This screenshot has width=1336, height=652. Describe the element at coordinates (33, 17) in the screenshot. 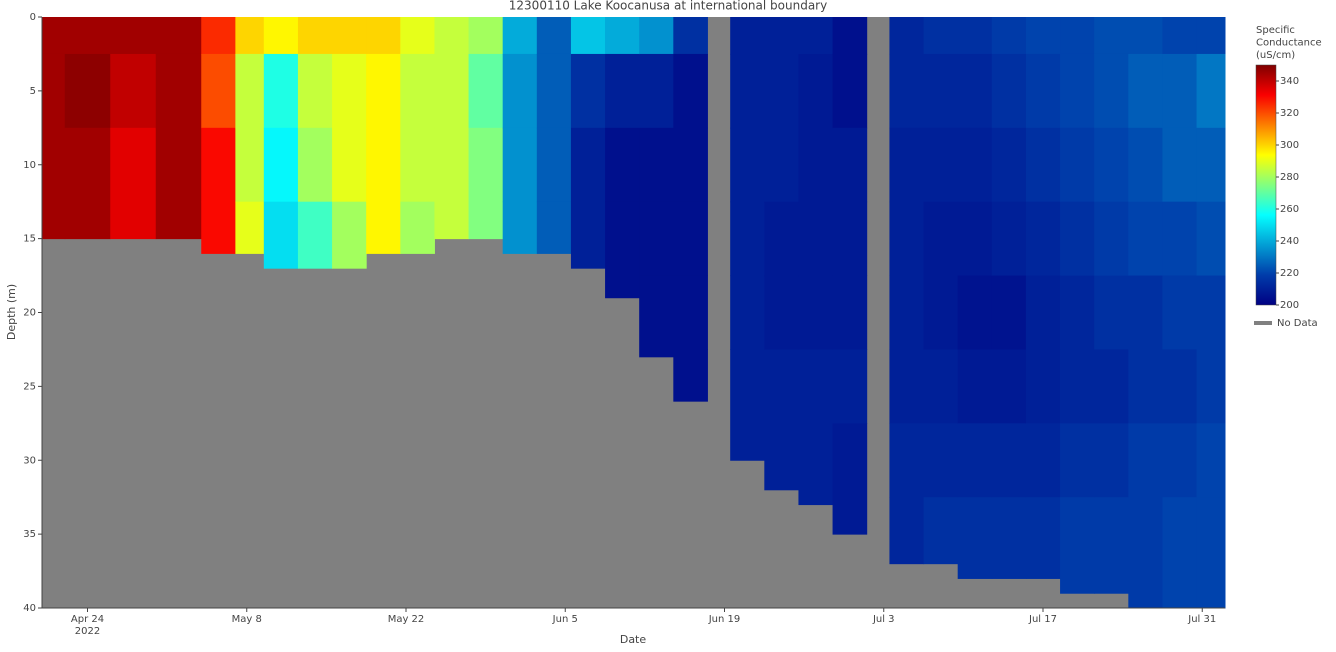

I see `y-tick-label: 0` at that location.